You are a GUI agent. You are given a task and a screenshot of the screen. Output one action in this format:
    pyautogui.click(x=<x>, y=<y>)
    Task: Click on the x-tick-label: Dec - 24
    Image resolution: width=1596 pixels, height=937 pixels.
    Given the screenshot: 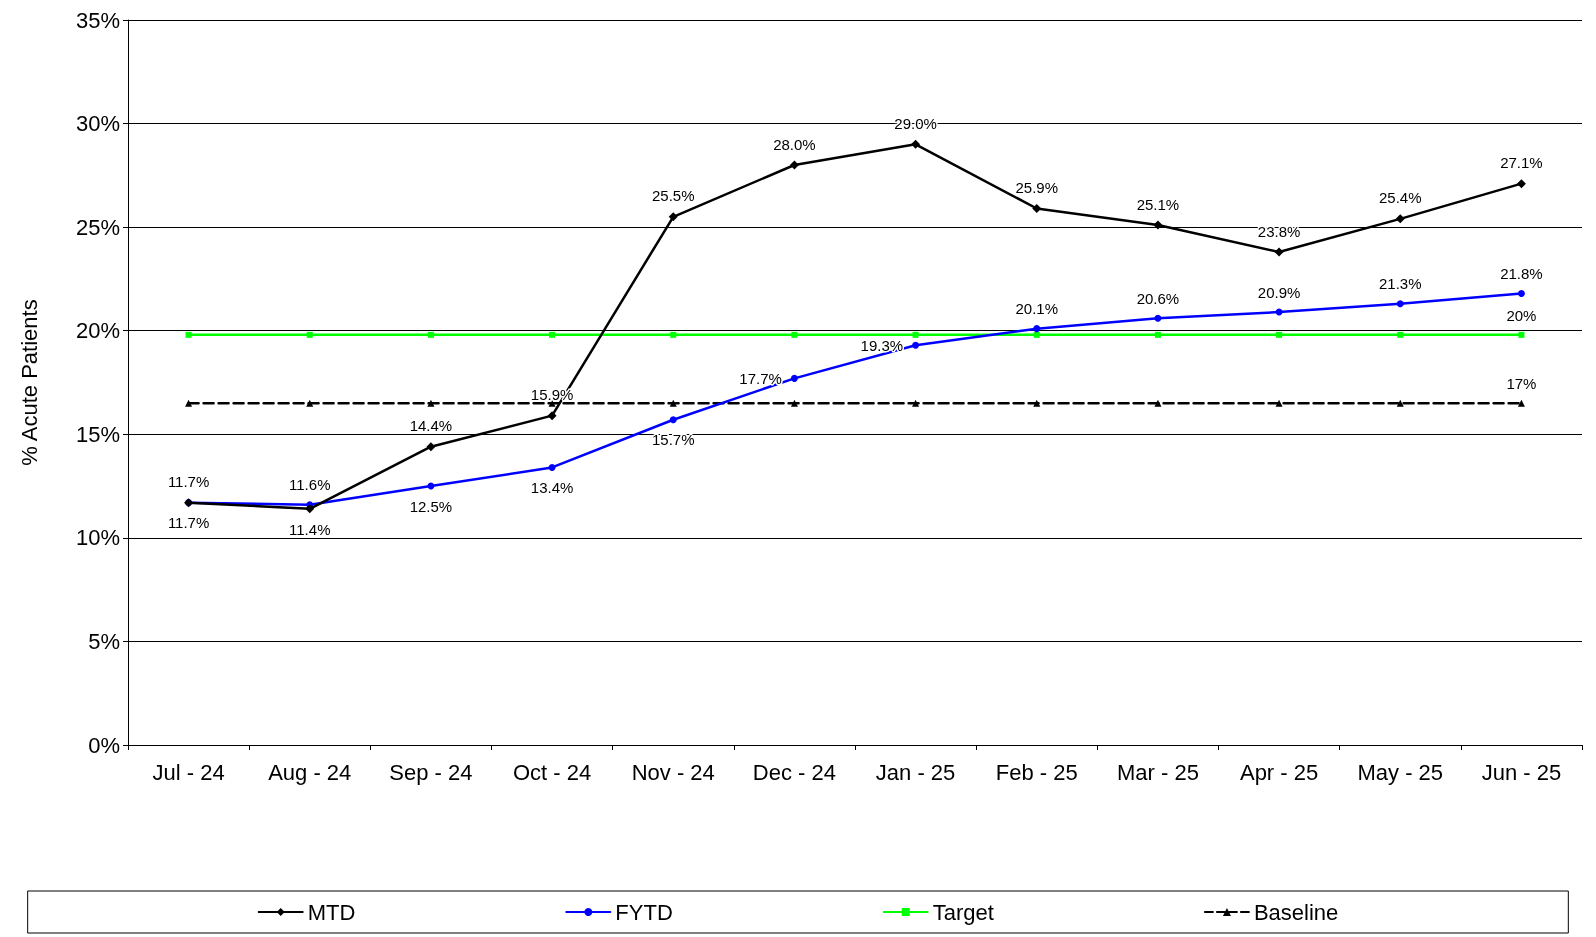 What is the action you would take?
    pyautogui.click(x=794, y=772)
    